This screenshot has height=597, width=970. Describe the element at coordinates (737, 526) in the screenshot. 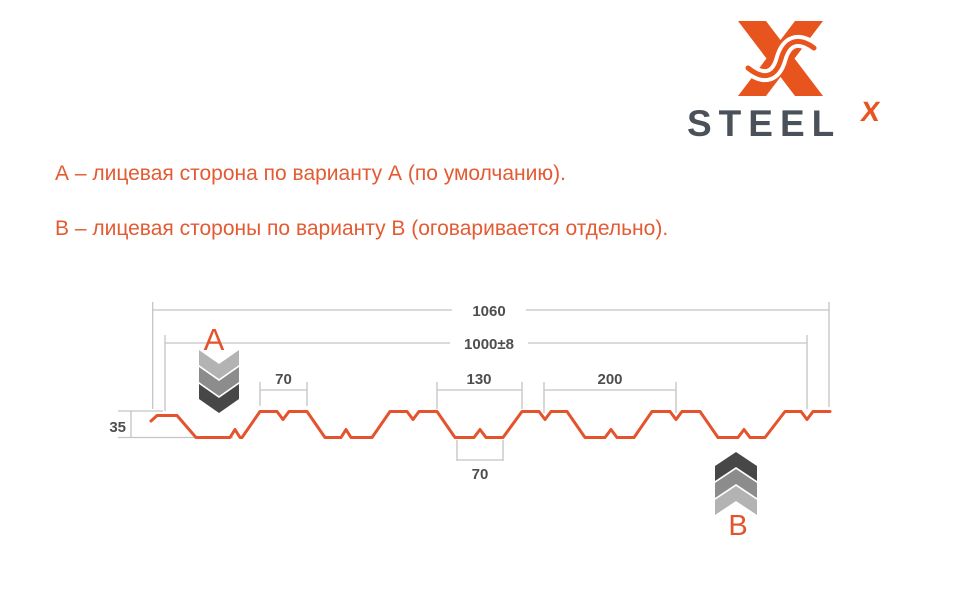

I see `marker-b-letter: В` at that location.